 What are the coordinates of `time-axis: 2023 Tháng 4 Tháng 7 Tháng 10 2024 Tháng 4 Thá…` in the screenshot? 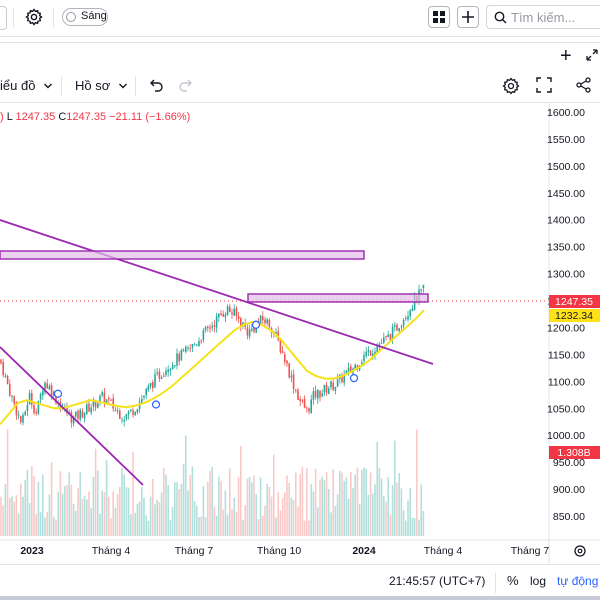 It's located at (284, 551).